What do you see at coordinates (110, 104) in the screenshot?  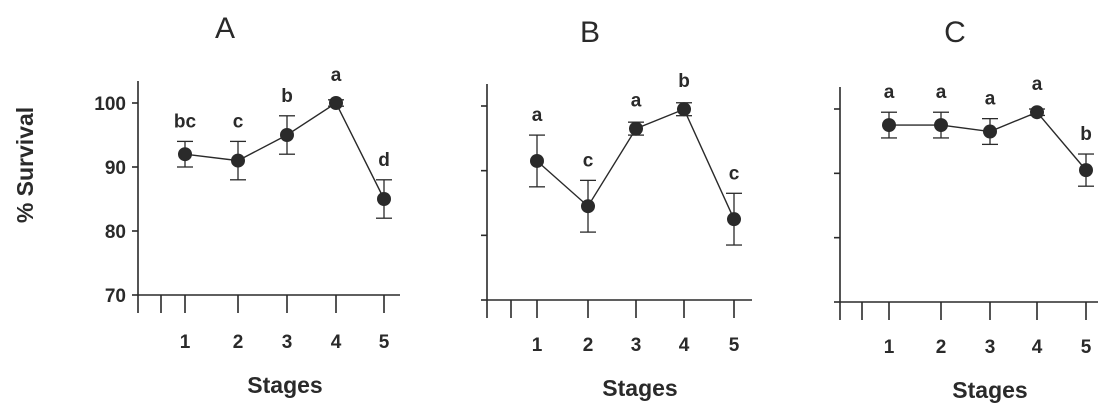 I see `y-tick-label: 100` at bounding box center [110, 104].